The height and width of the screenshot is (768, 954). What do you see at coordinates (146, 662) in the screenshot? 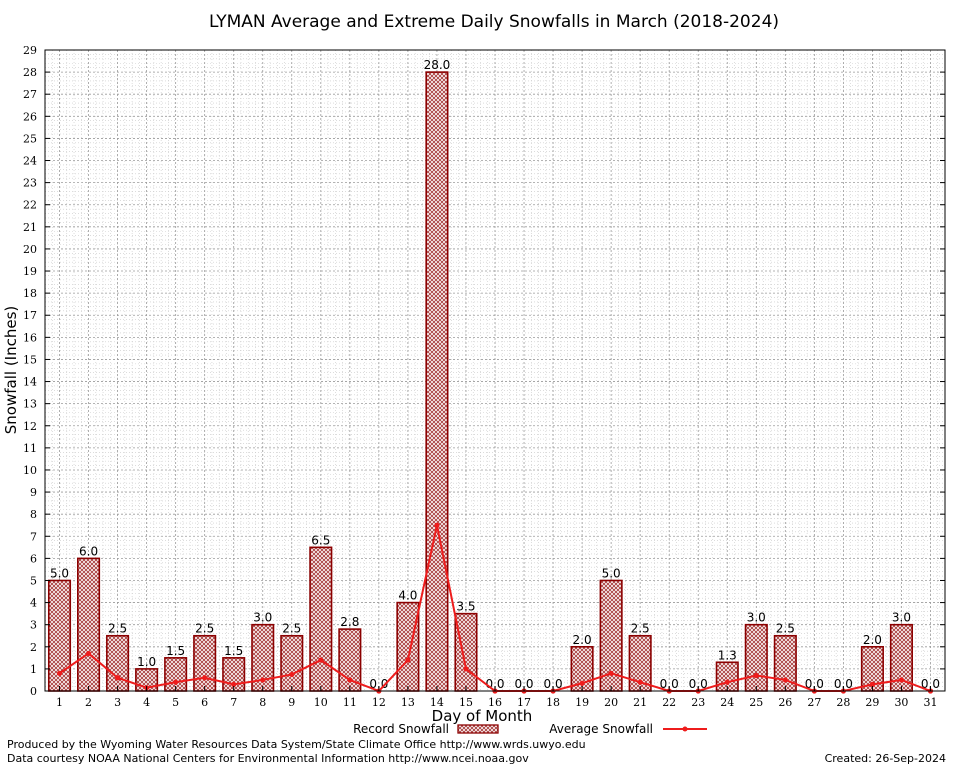
I see `bar-value-label: 1.0` at bounding box center [146, 662].